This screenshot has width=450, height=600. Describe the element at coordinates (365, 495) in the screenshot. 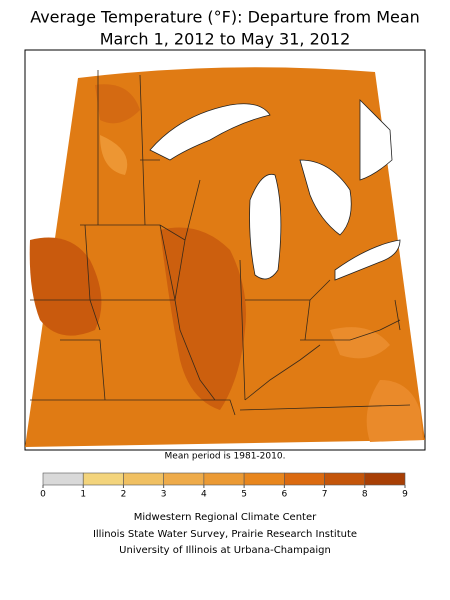

I see `tick-label: 8` at that location.